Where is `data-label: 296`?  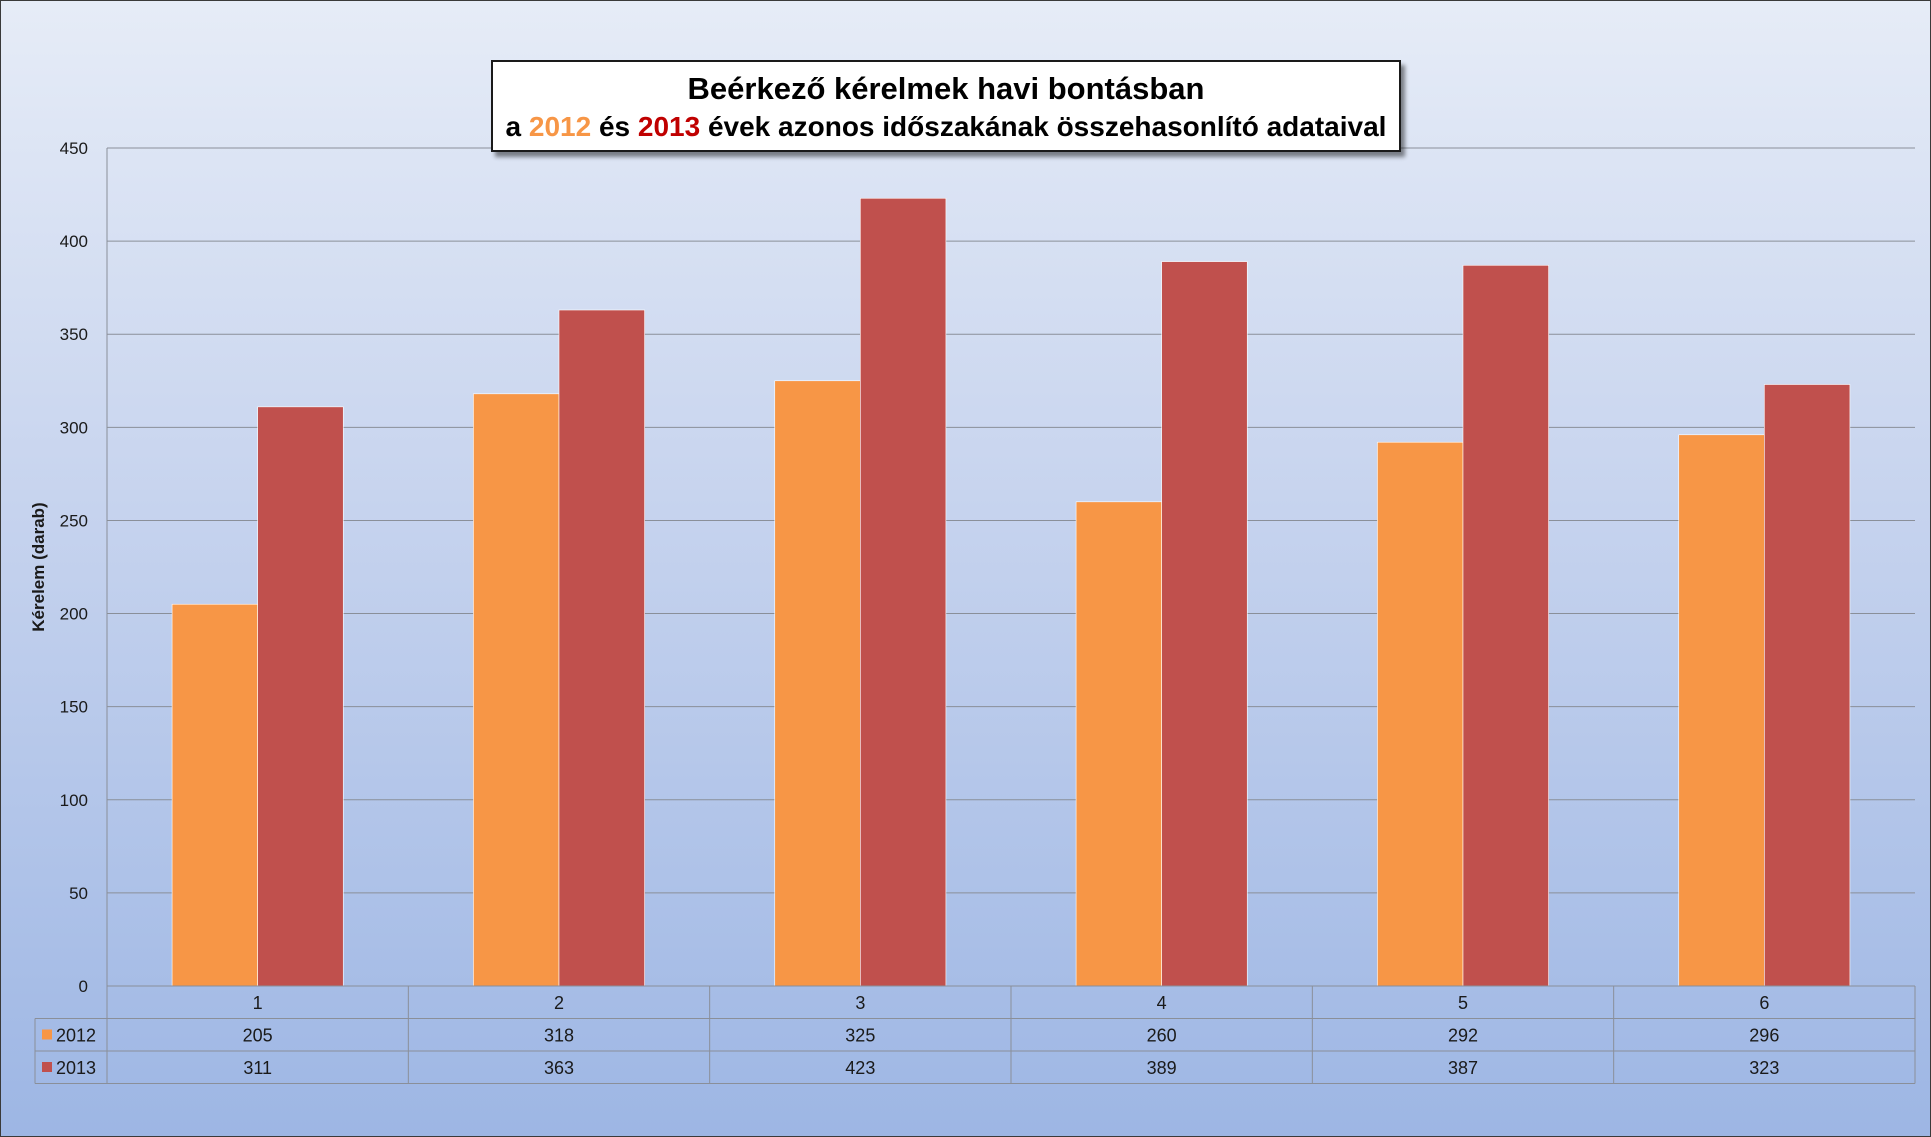 data-label: 296 is located at coordinates (1764, 1036).